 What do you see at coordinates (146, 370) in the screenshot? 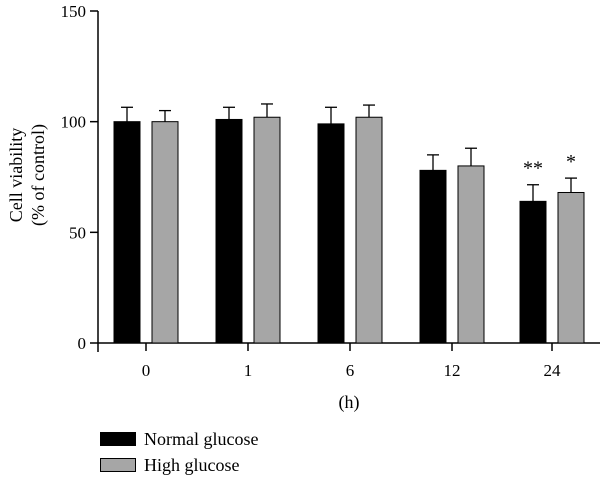
I see `x-tick-label: 0` at bounding box center [146, 370].